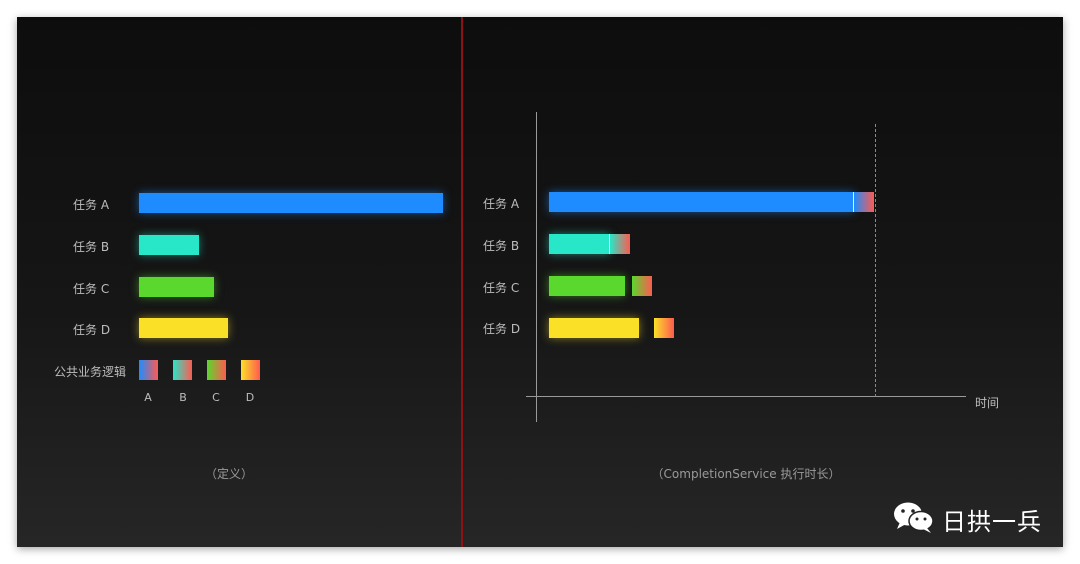 Image resolution: width=1080 pixels, height=564 pixels. Describe the element at coordinates (183, 397) in the screenshot. I see `common-tick-b: B` at that location.